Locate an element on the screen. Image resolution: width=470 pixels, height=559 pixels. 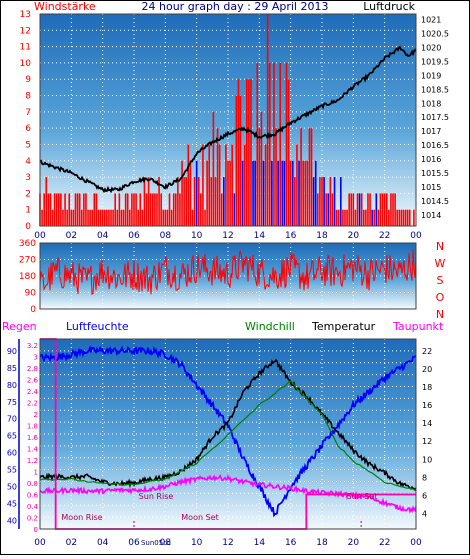
pressure-tick: 1015 is located at coordinates (431, 187).